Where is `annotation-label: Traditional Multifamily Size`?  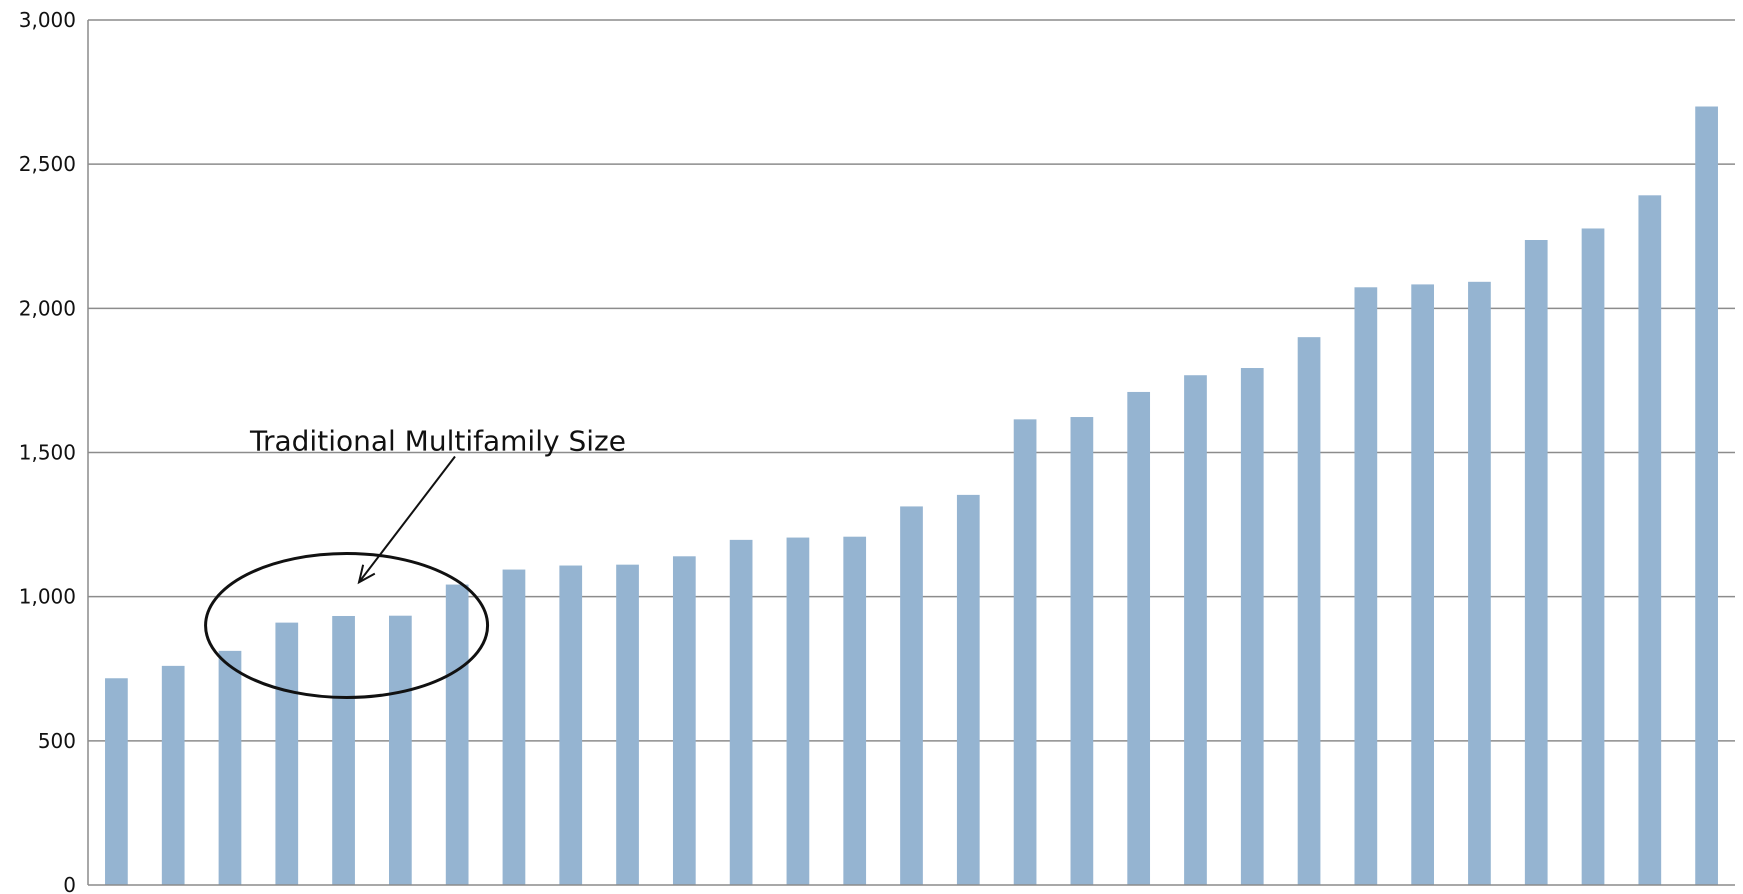
annotation-label: Traditional Multifamily Size is located at coordinates (437, 441).